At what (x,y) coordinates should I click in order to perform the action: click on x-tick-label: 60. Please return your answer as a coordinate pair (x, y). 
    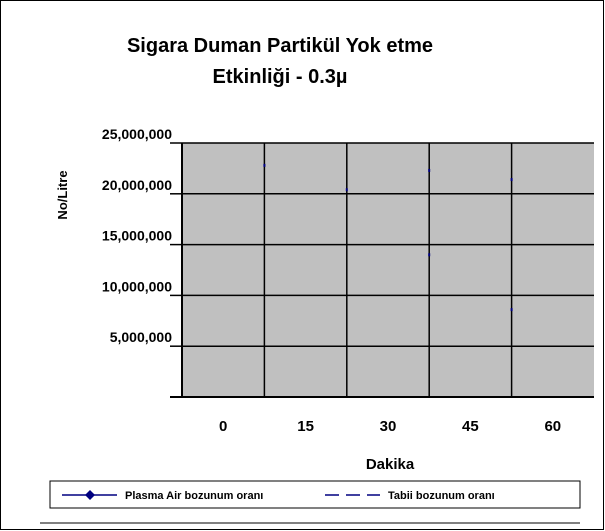
    Looking at the image, I should click on (552, 426).